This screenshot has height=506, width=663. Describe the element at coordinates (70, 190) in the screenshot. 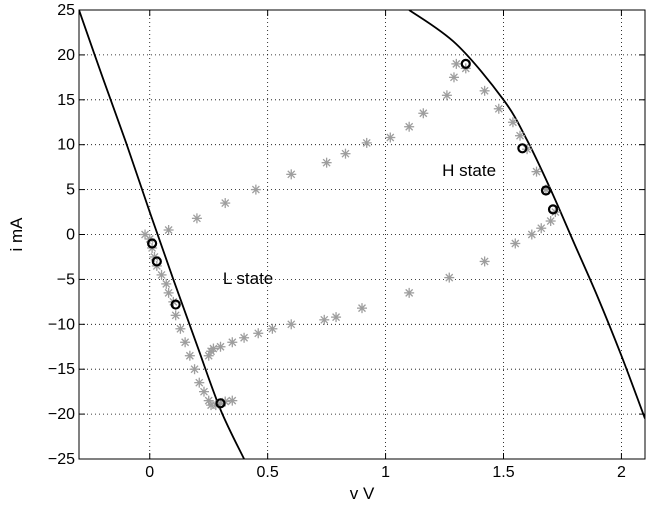

I see `y-tick-label: 5` at that location.